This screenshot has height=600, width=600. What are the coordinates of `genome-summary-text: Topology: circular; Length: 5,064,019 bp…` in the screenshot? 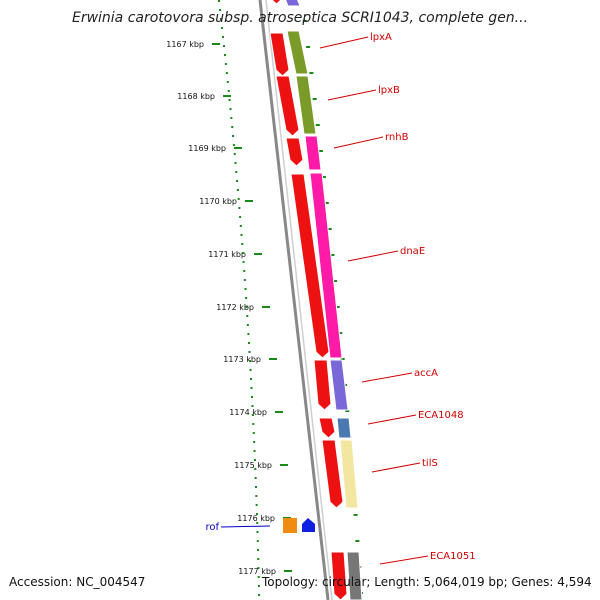 It's located at (427, 582).